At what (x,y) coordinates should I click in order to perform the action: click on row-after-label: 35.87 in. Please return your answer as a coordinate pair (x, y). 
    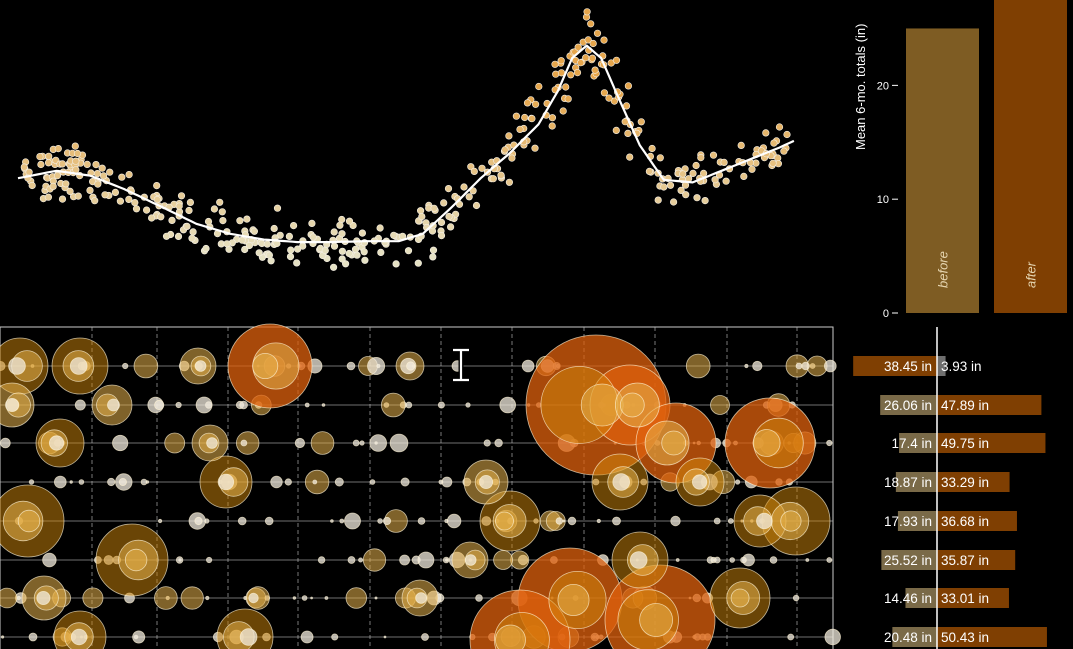
    Looking at the image, I should click on (965, 560).